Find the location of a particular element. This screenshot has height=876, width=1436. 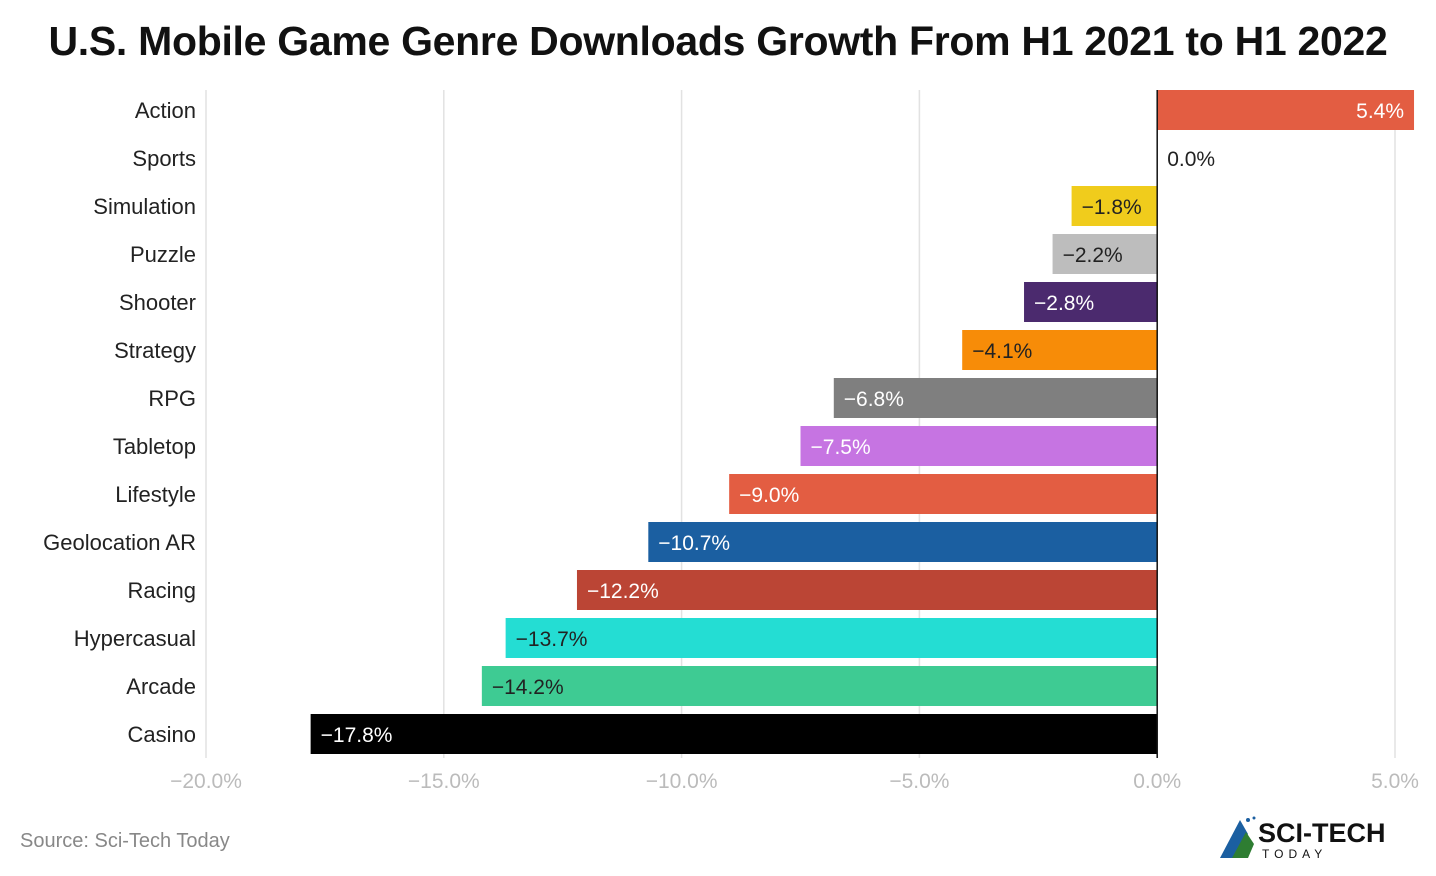

x-tick-label: 5.0% is located at coordinates (1395, 781).